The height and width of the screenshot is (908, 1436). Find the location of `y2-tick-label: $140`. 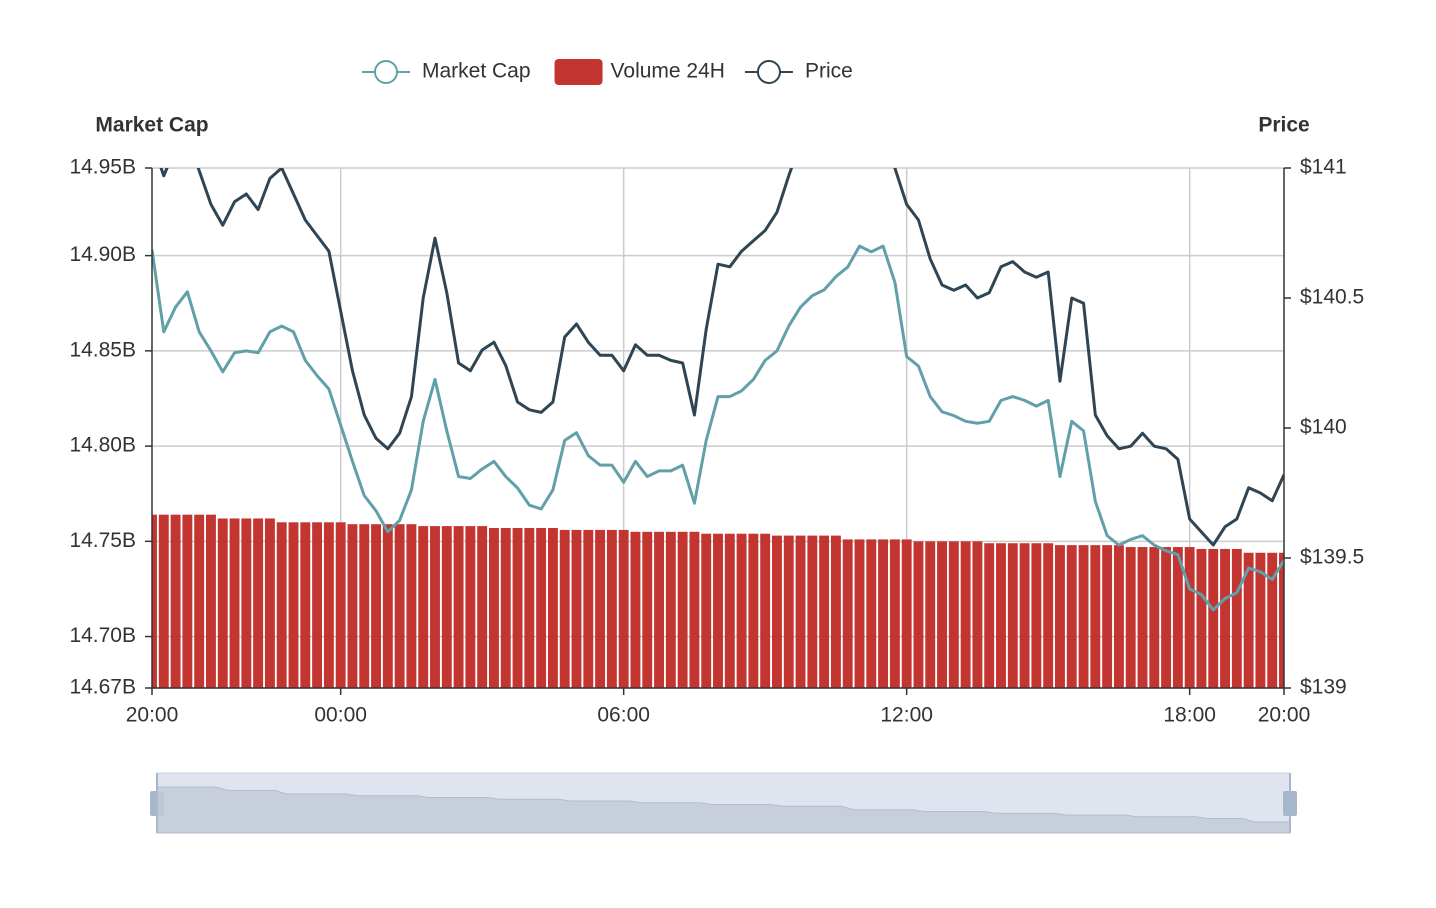

y2-tick-label: $140 is located at coordinates (1323, 427).